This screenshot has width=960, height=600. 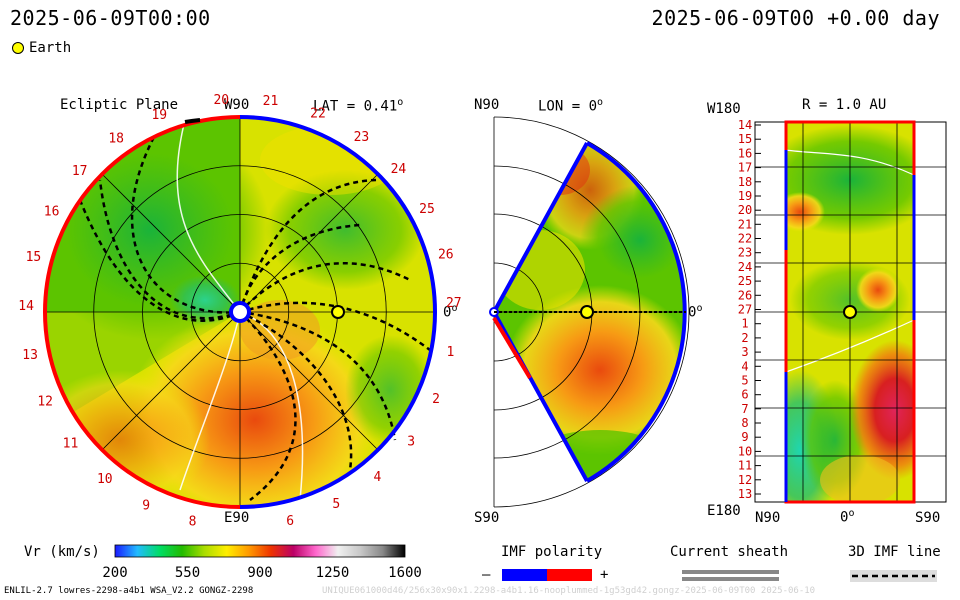 I want to click on colorbar-tick-label: 200, so click(x=114, y=573).